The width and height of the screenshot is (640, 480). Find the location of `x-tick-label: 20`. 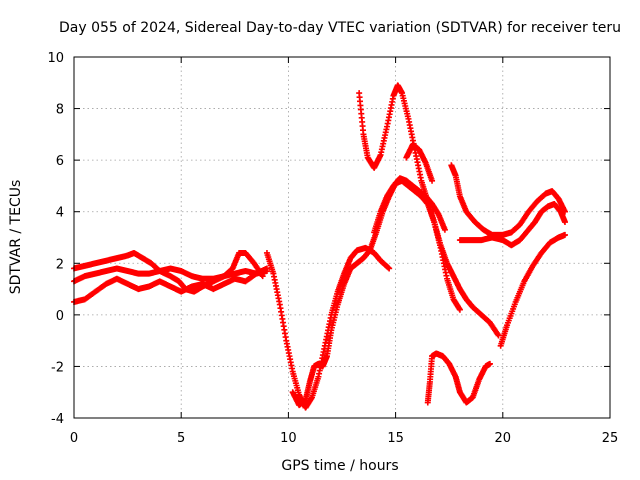

x-tick-label: 20 is located at coordinates (503, 438).